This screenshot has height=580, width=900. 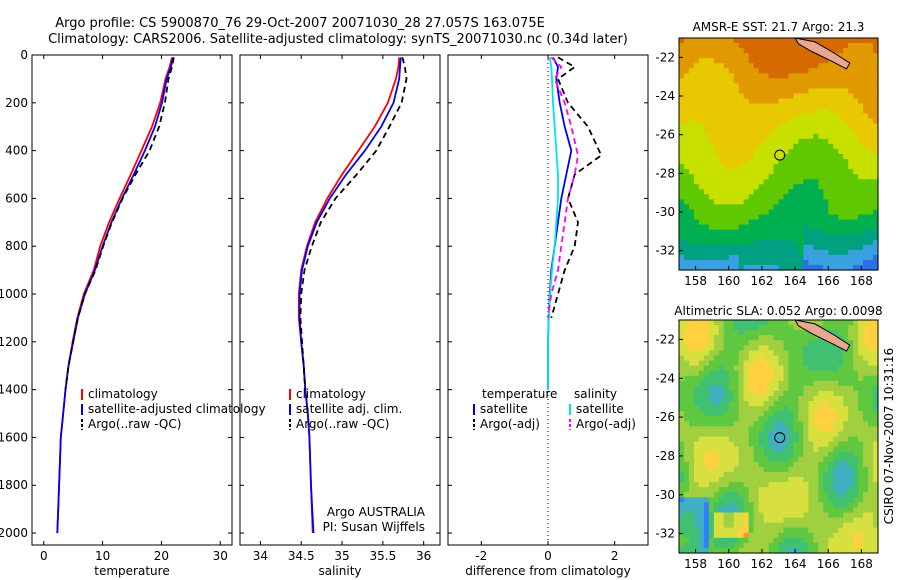 What do you see at coordinates (778, 436) in the screenshot?
I see `map-frame` at bounding box center [778, 436].